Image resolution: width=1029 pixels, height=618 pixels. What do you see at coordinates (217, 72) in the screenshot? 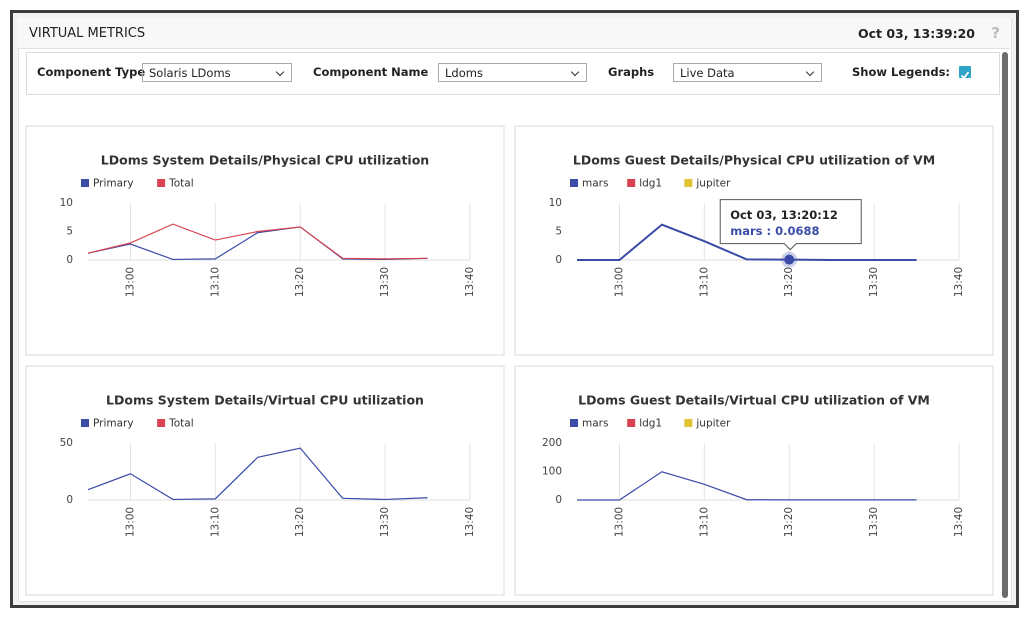
I see `select: Solaris LDoms` at bounding box center [217, 72].